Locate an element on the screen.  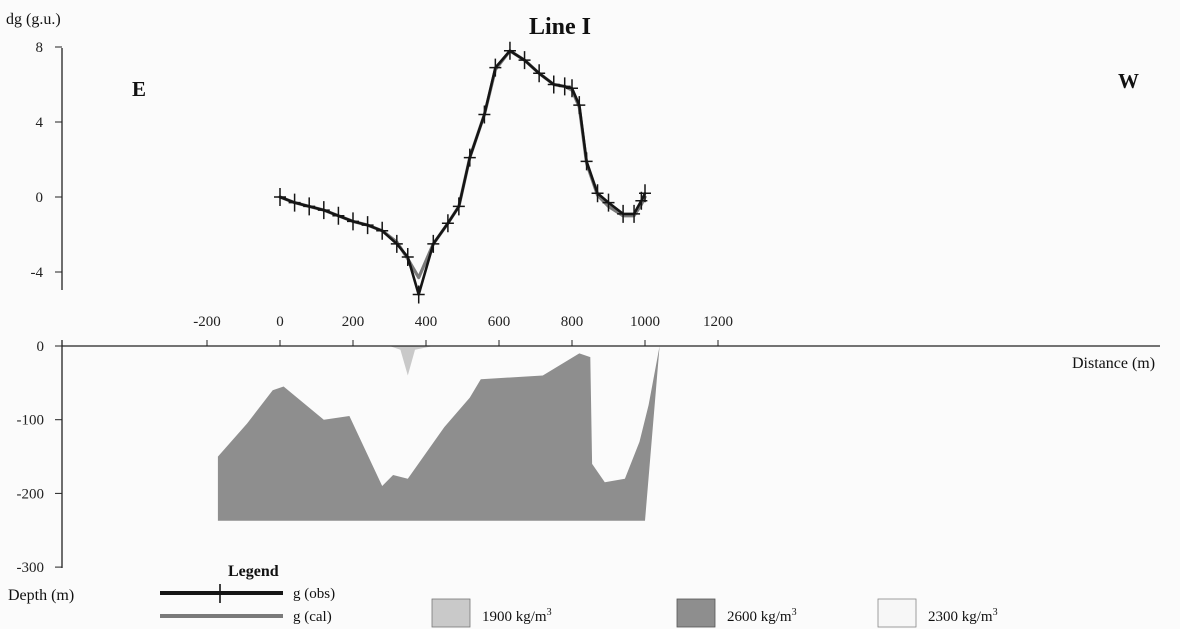
legend-2300-swatch is located at coordinates (897, 613).